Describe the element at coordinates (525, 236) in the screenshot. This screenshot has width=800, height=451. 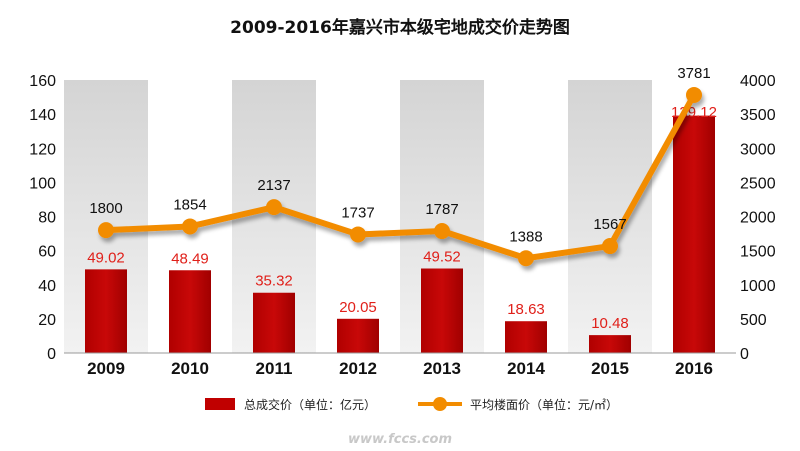
I see `line-data-label: 1388` at that location.